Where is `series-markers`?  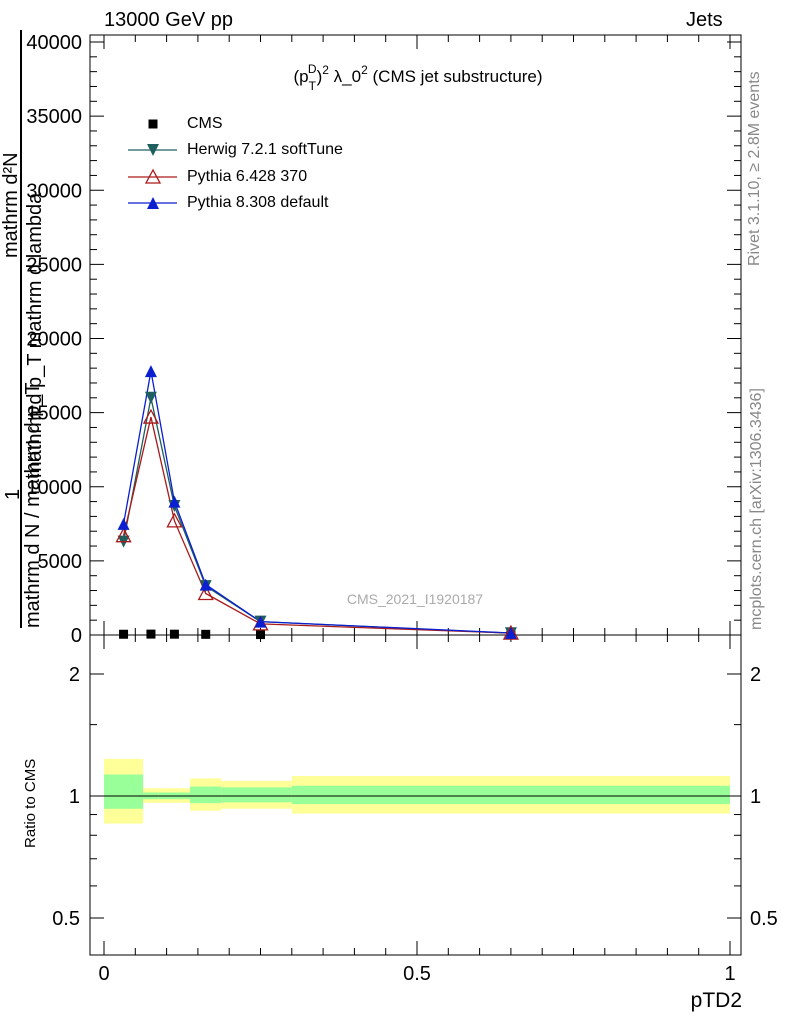
series-markers is located at coordinates (317, 502).